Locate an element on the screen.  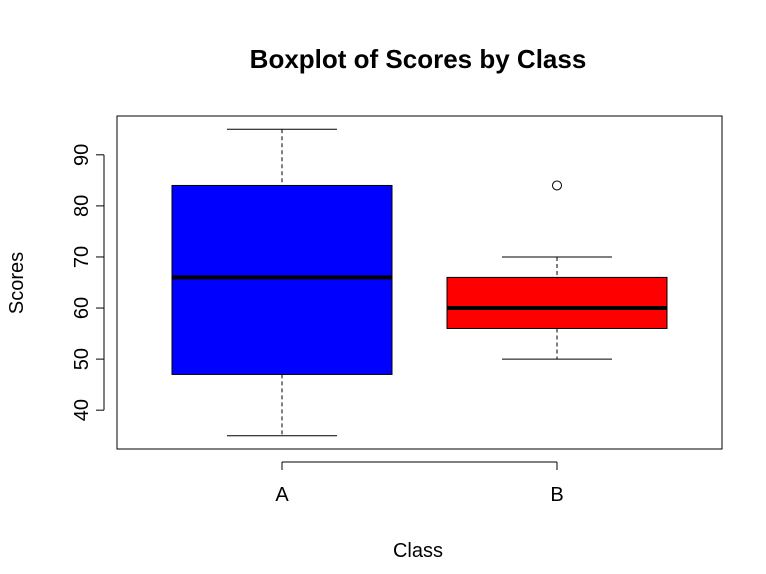
y-tick-label: 70 is located at coordinates (82, 257).